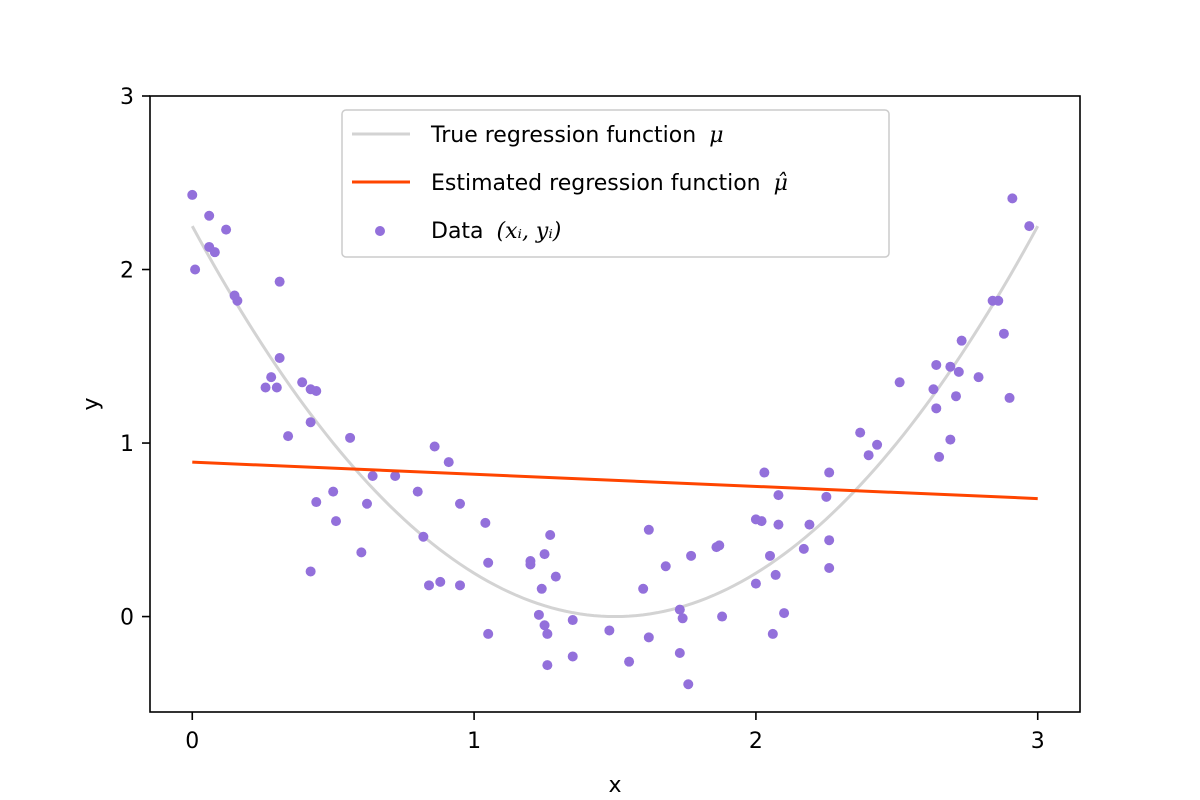  Describe the element at coordinates (609, 183) in the screenshot. I see `legend-estimated-entry: Estimated regression function μ̂` at that location.